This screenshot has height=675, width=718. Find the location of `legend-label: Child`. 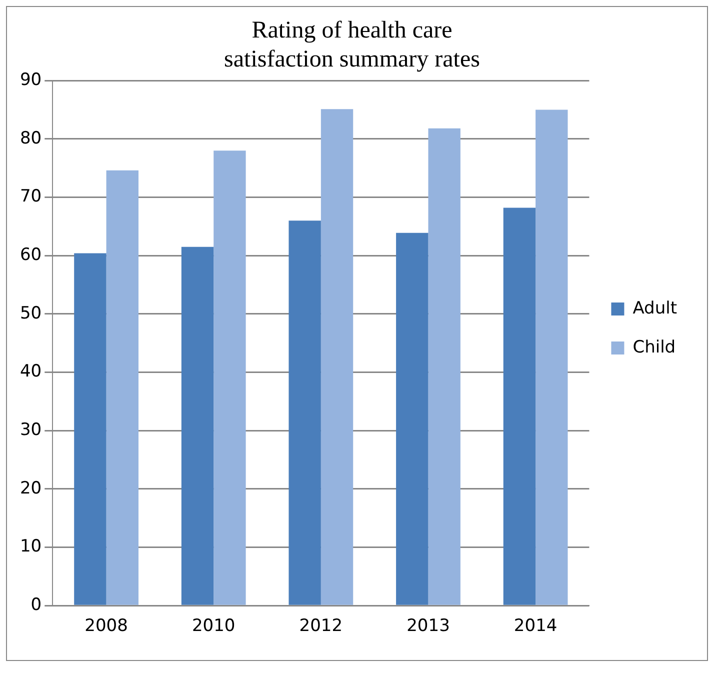

legend-label: Child is located at coordinates (654, 347).